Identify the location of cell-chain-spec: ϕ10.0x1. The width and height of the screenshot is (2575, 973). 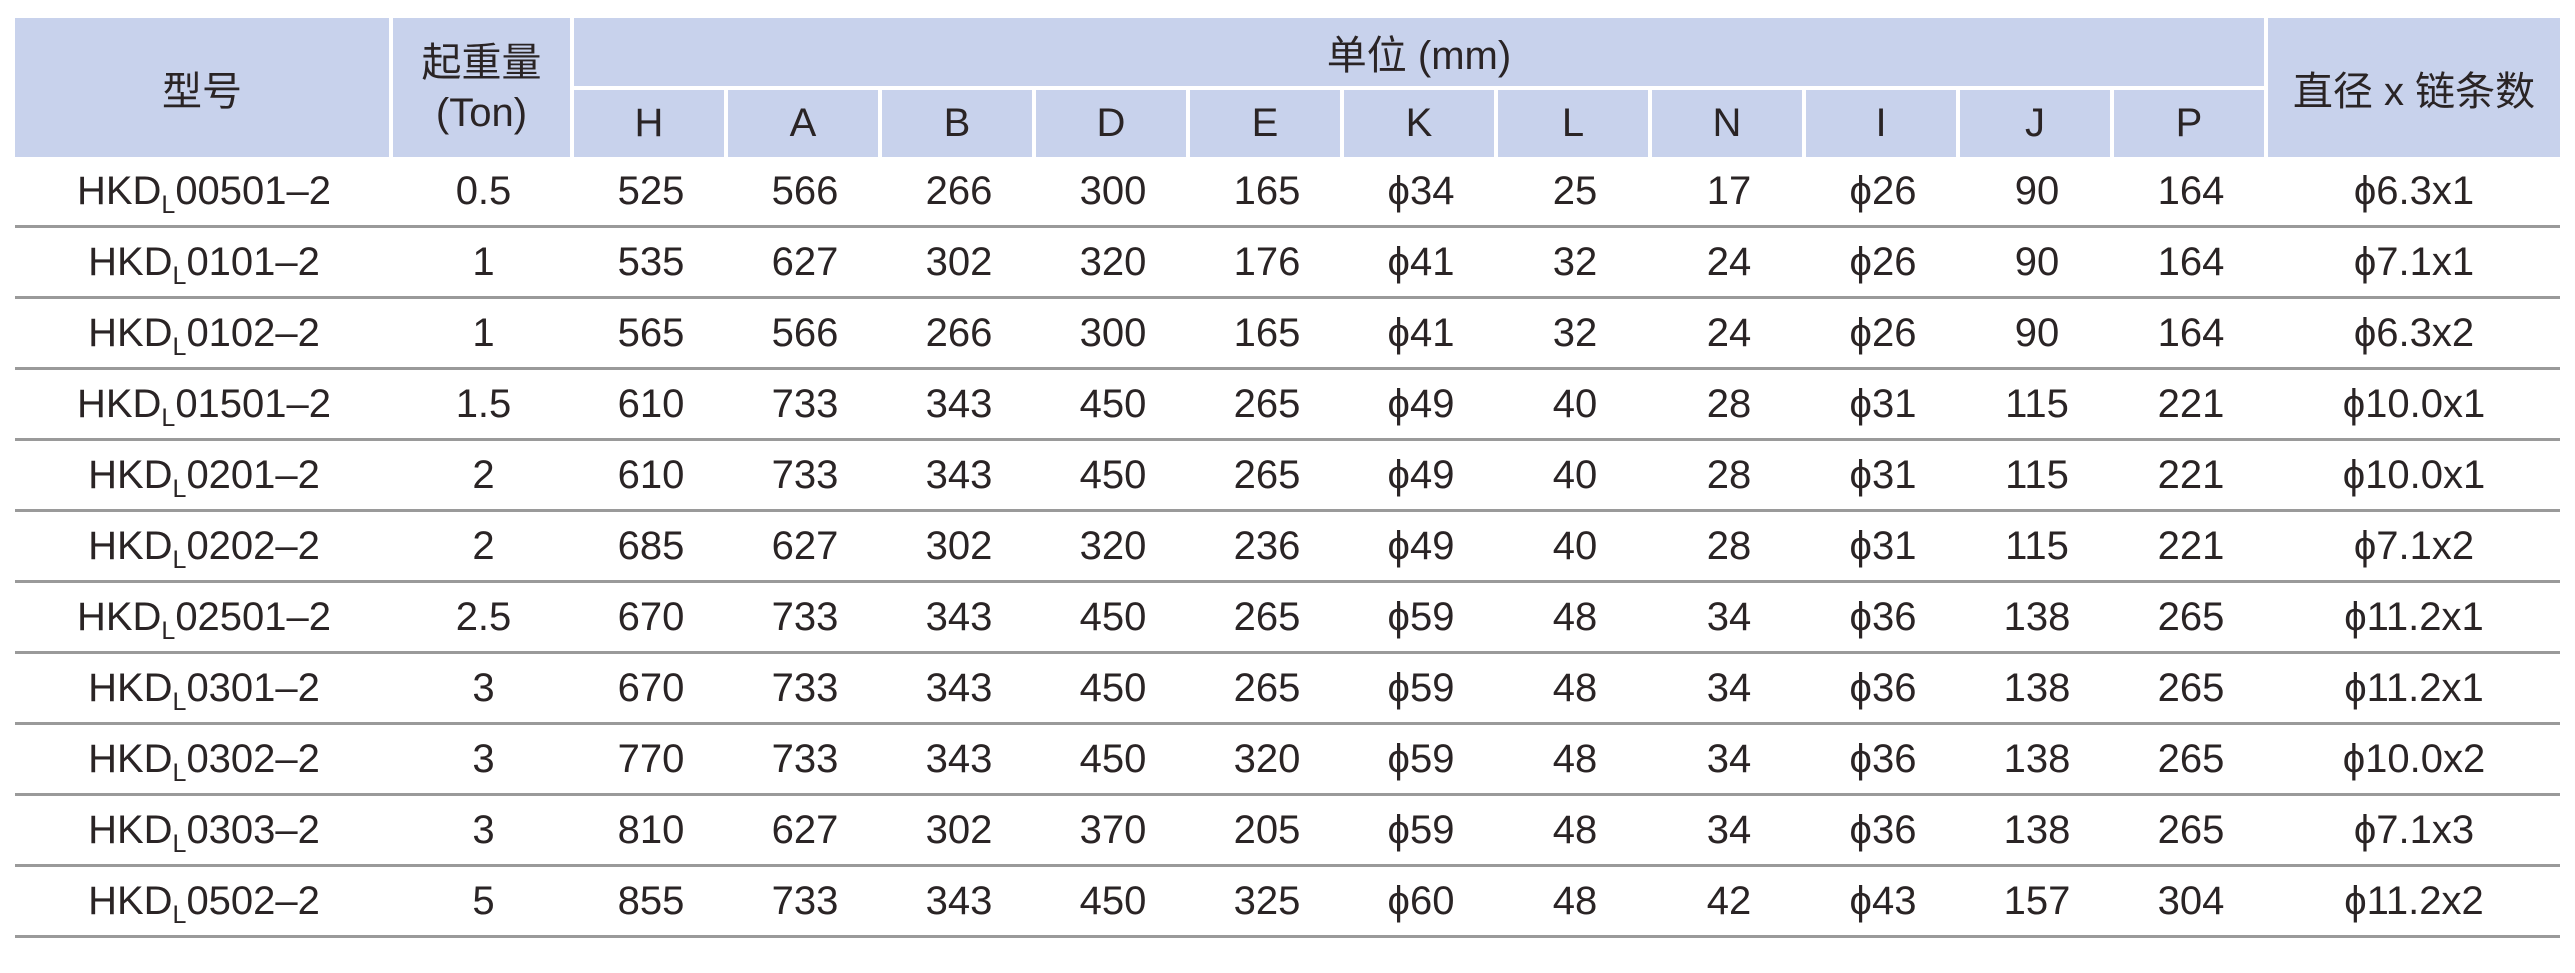
(2414, 474).